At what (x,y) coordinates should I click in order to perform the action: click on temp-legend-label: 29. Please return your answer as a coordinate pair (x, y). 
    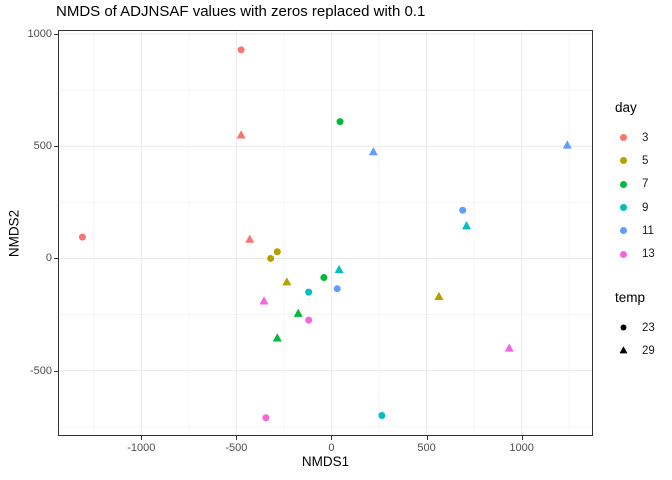
    Looking at the image, I should click on (648, 350).